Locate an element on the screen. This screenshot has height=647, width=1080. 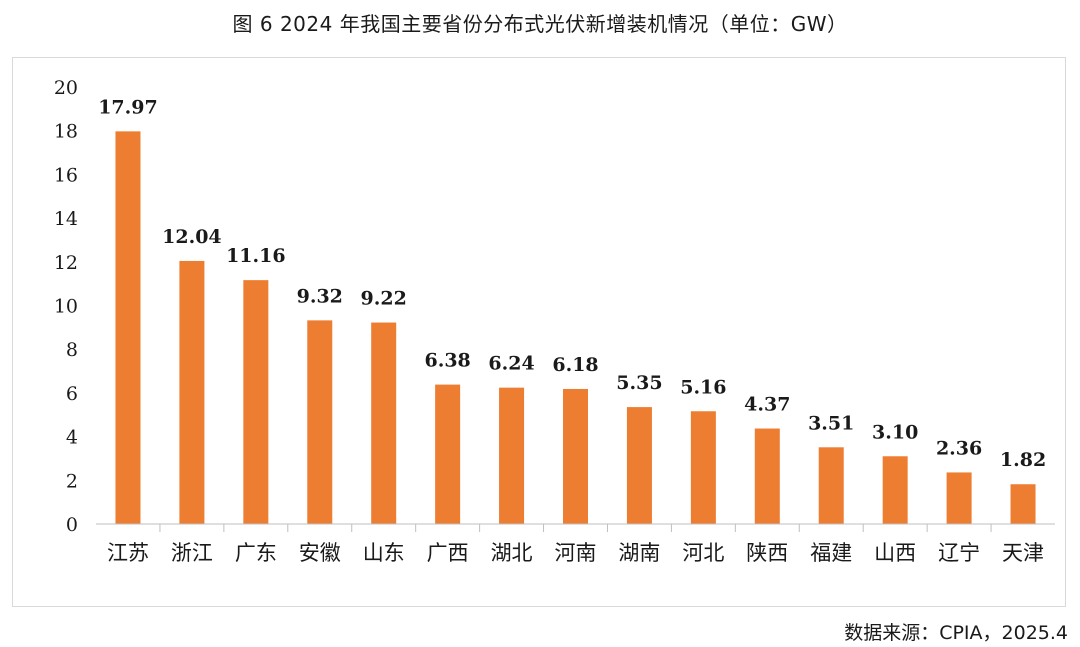
x-tick-label: 河北 is located at coordinates (703, 553).